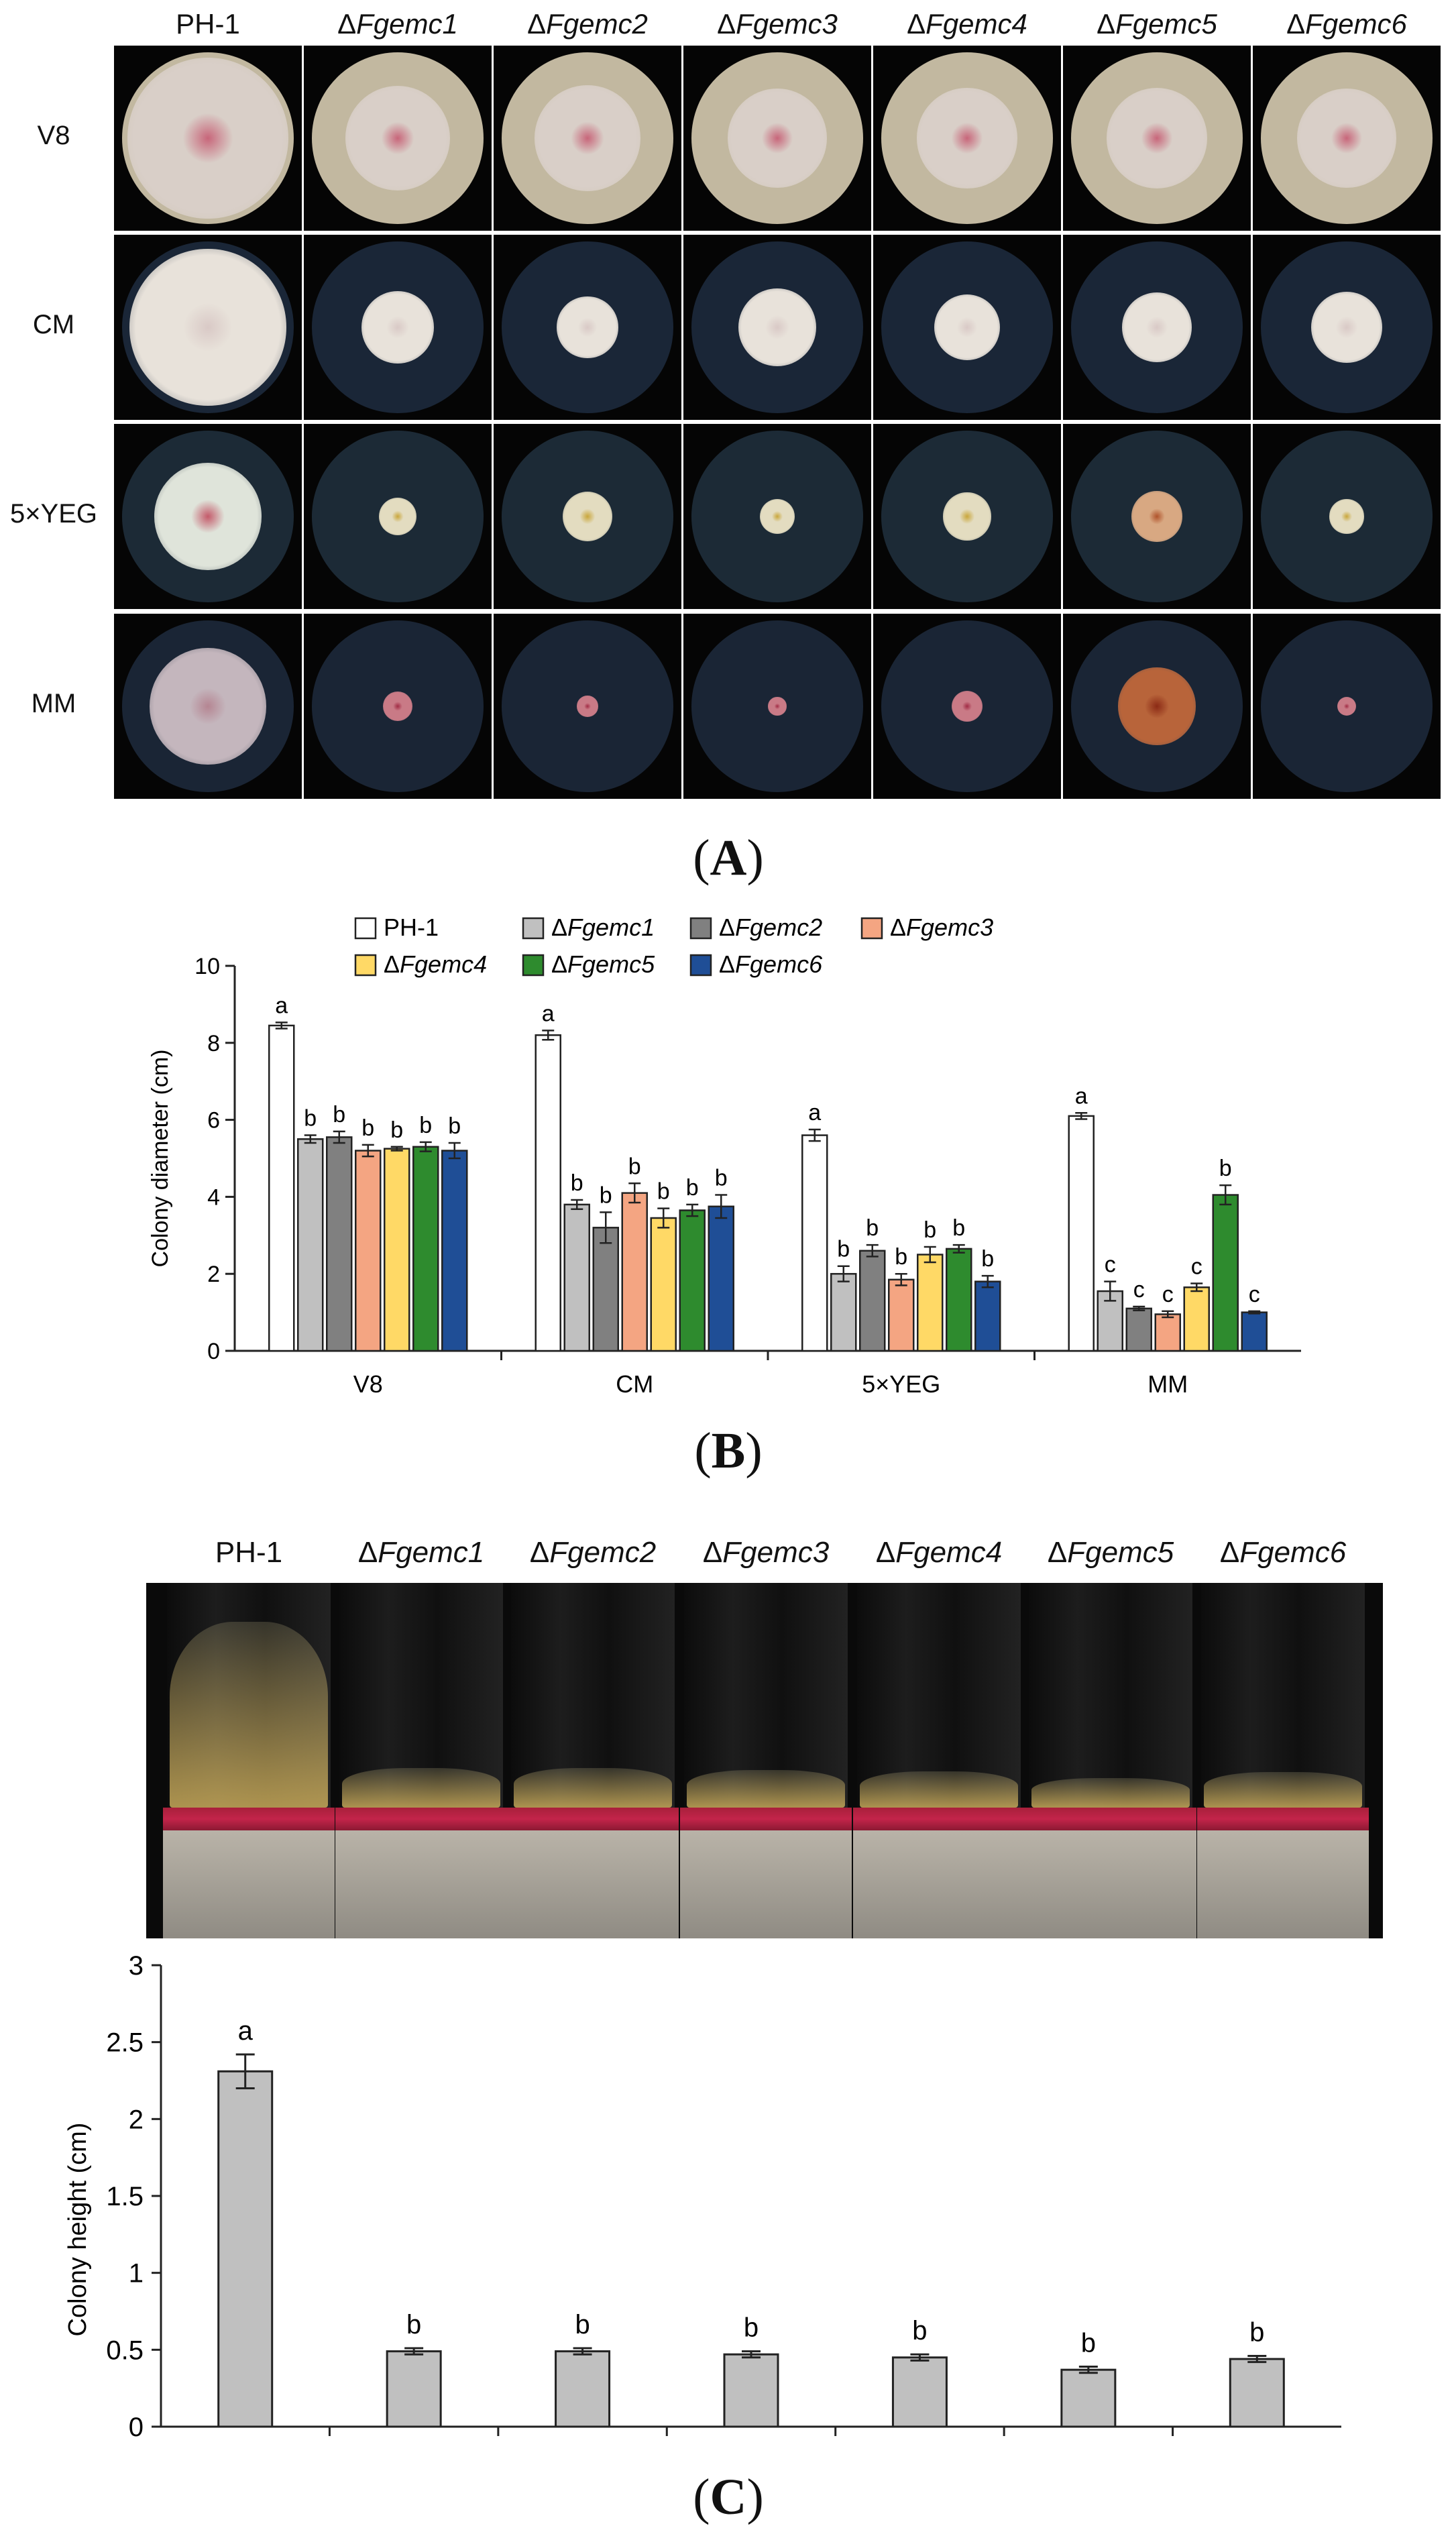 This screenshot has height=2536, width=1456. What do you see at coordinates (967, 24) in the screenshot?
I see `plate-column-label: ΔFgemc4` at bounding box center [967, 24].